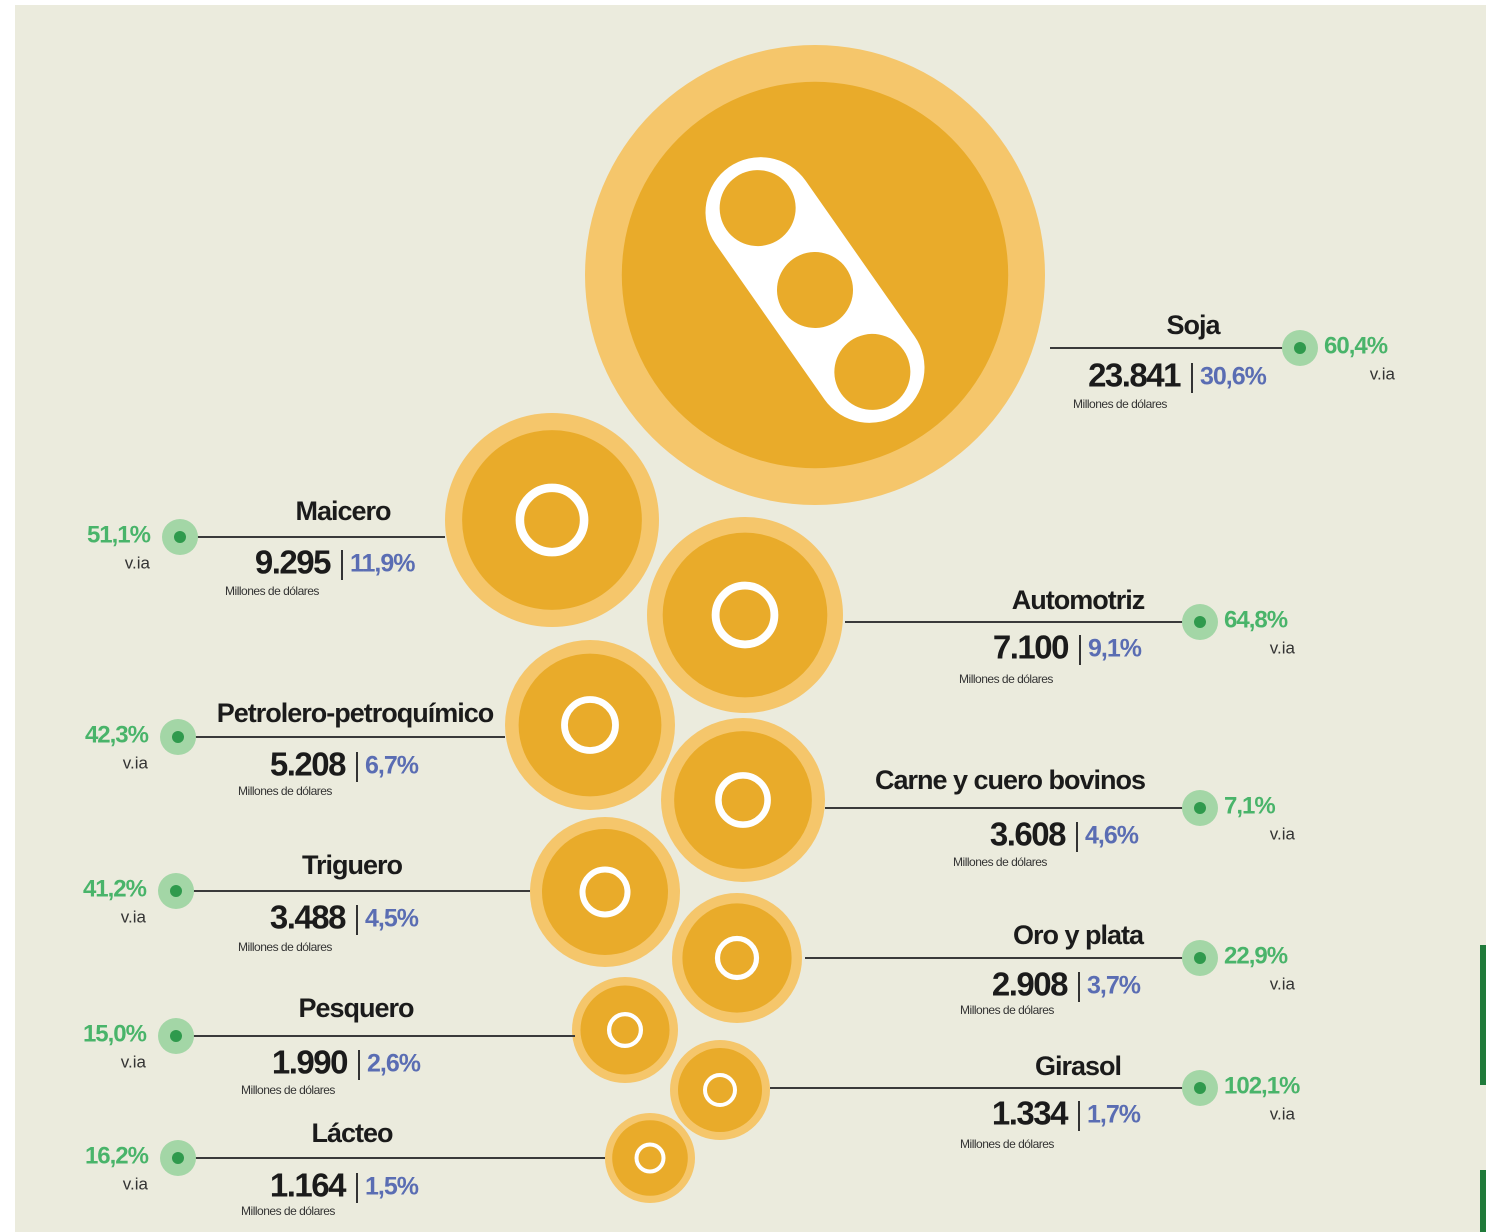 The image size is (1486, 1232). I want to click on value: 9.295, so click(293, 562).